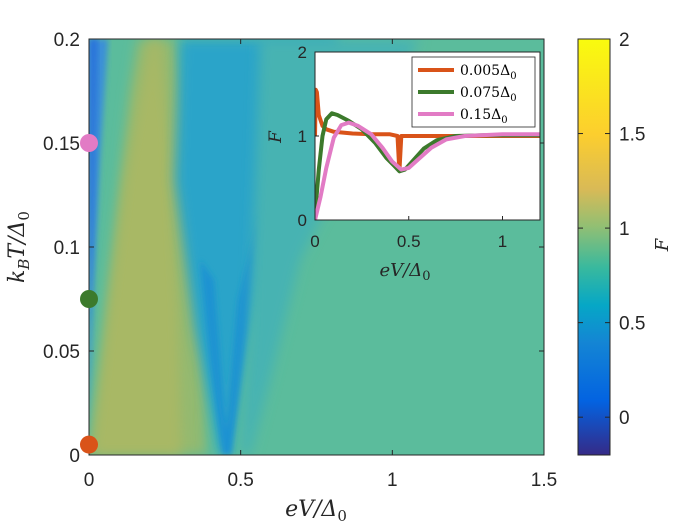 The image size is (700, 525). What do you see at coordinates (624, 229) in the screenshot?
I see `colorbar-tick-label: 1` at bounding box center [624, 229].